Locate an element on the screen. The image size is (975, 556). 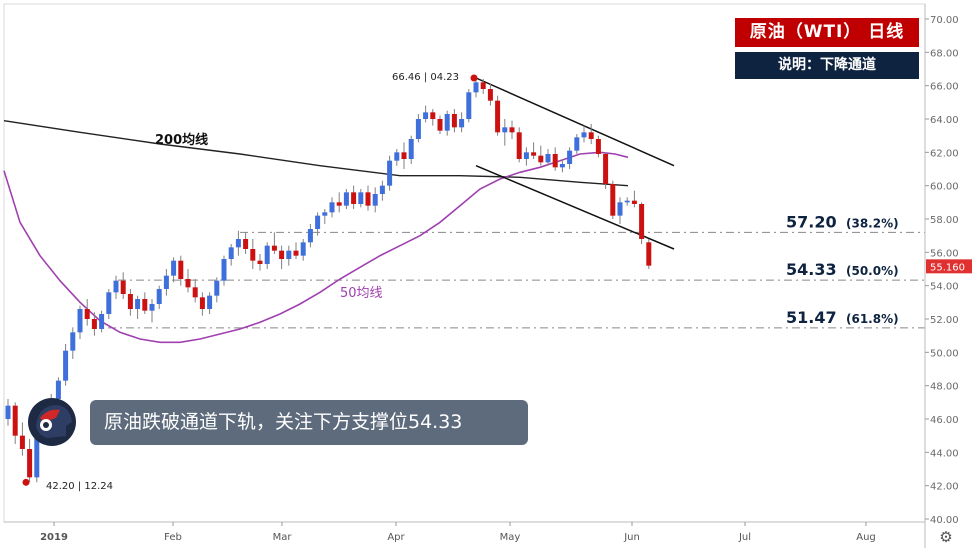
y-tick-label: 58.00 is located at coordinates (944, 220).